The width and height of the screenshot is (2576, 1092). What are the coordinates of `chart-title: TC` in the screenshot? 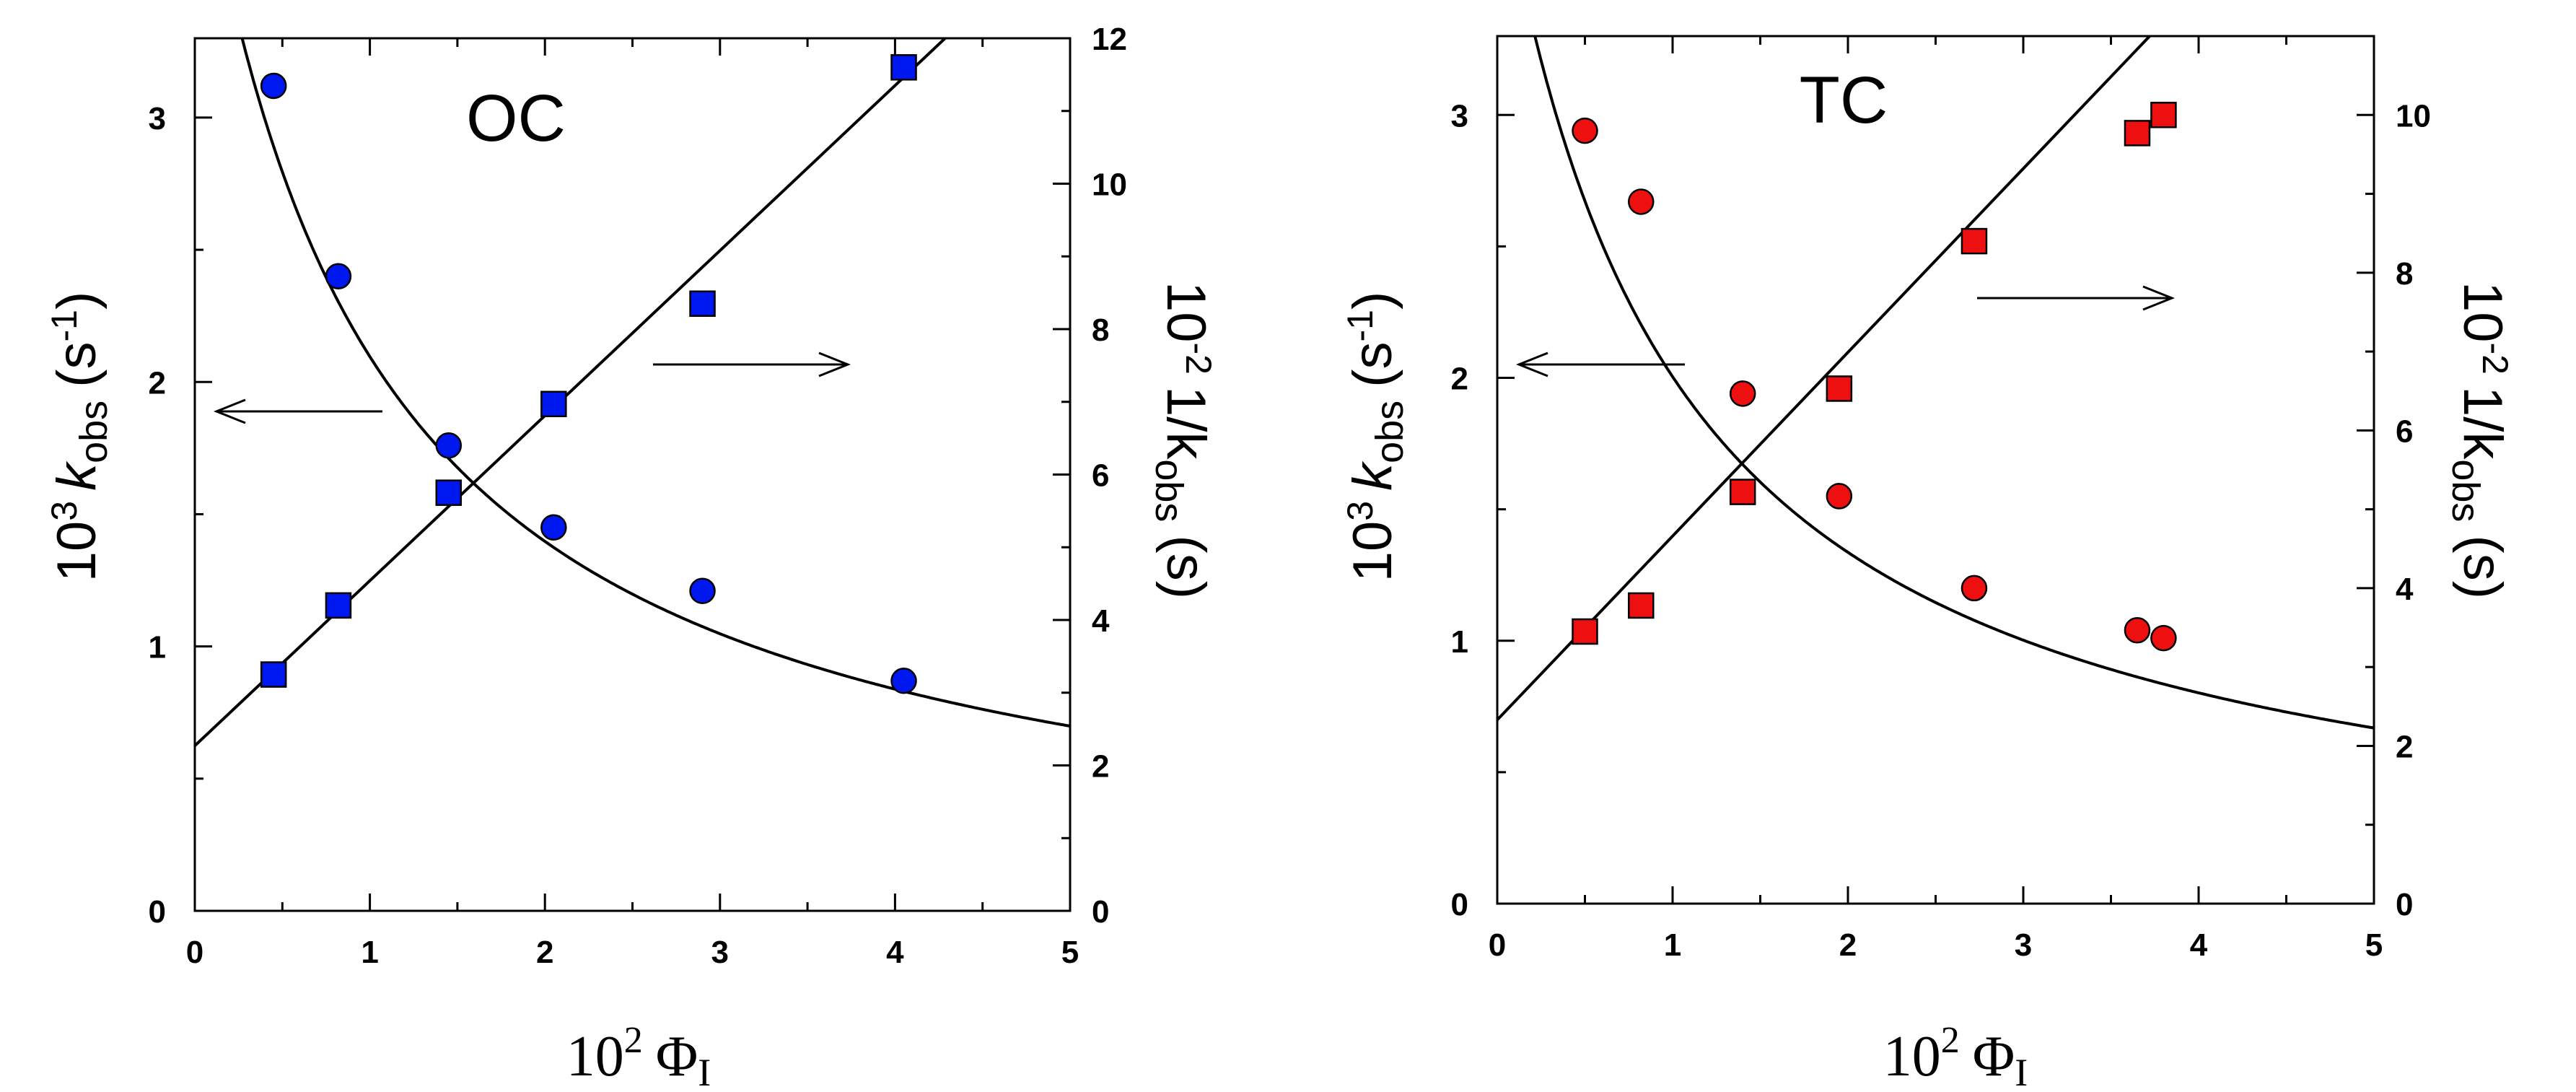 It's located at (1844, 100).